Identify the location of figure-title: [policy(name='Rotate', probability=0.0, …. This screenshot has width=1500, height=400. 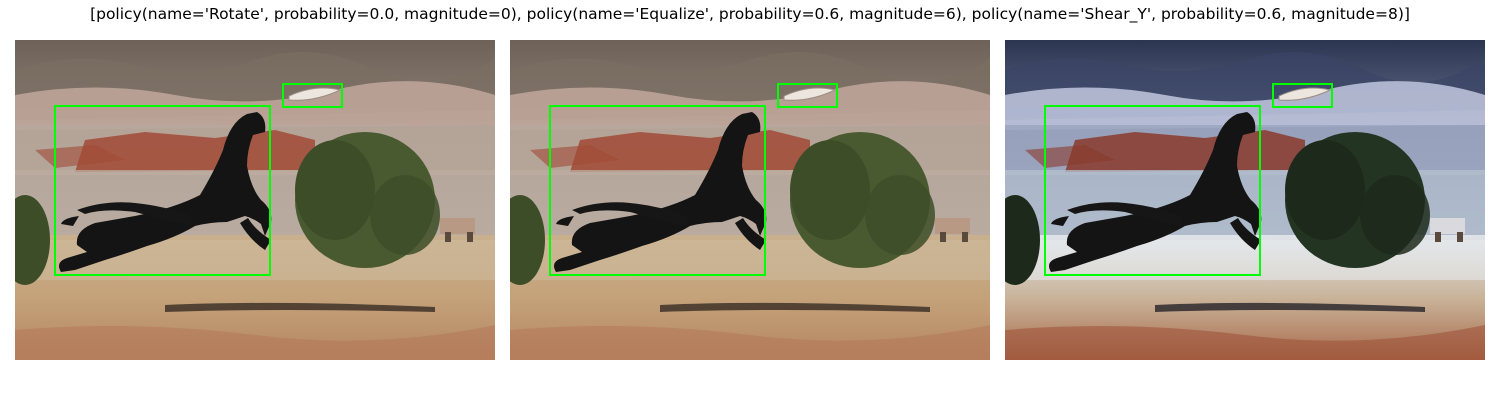
(750, 14).